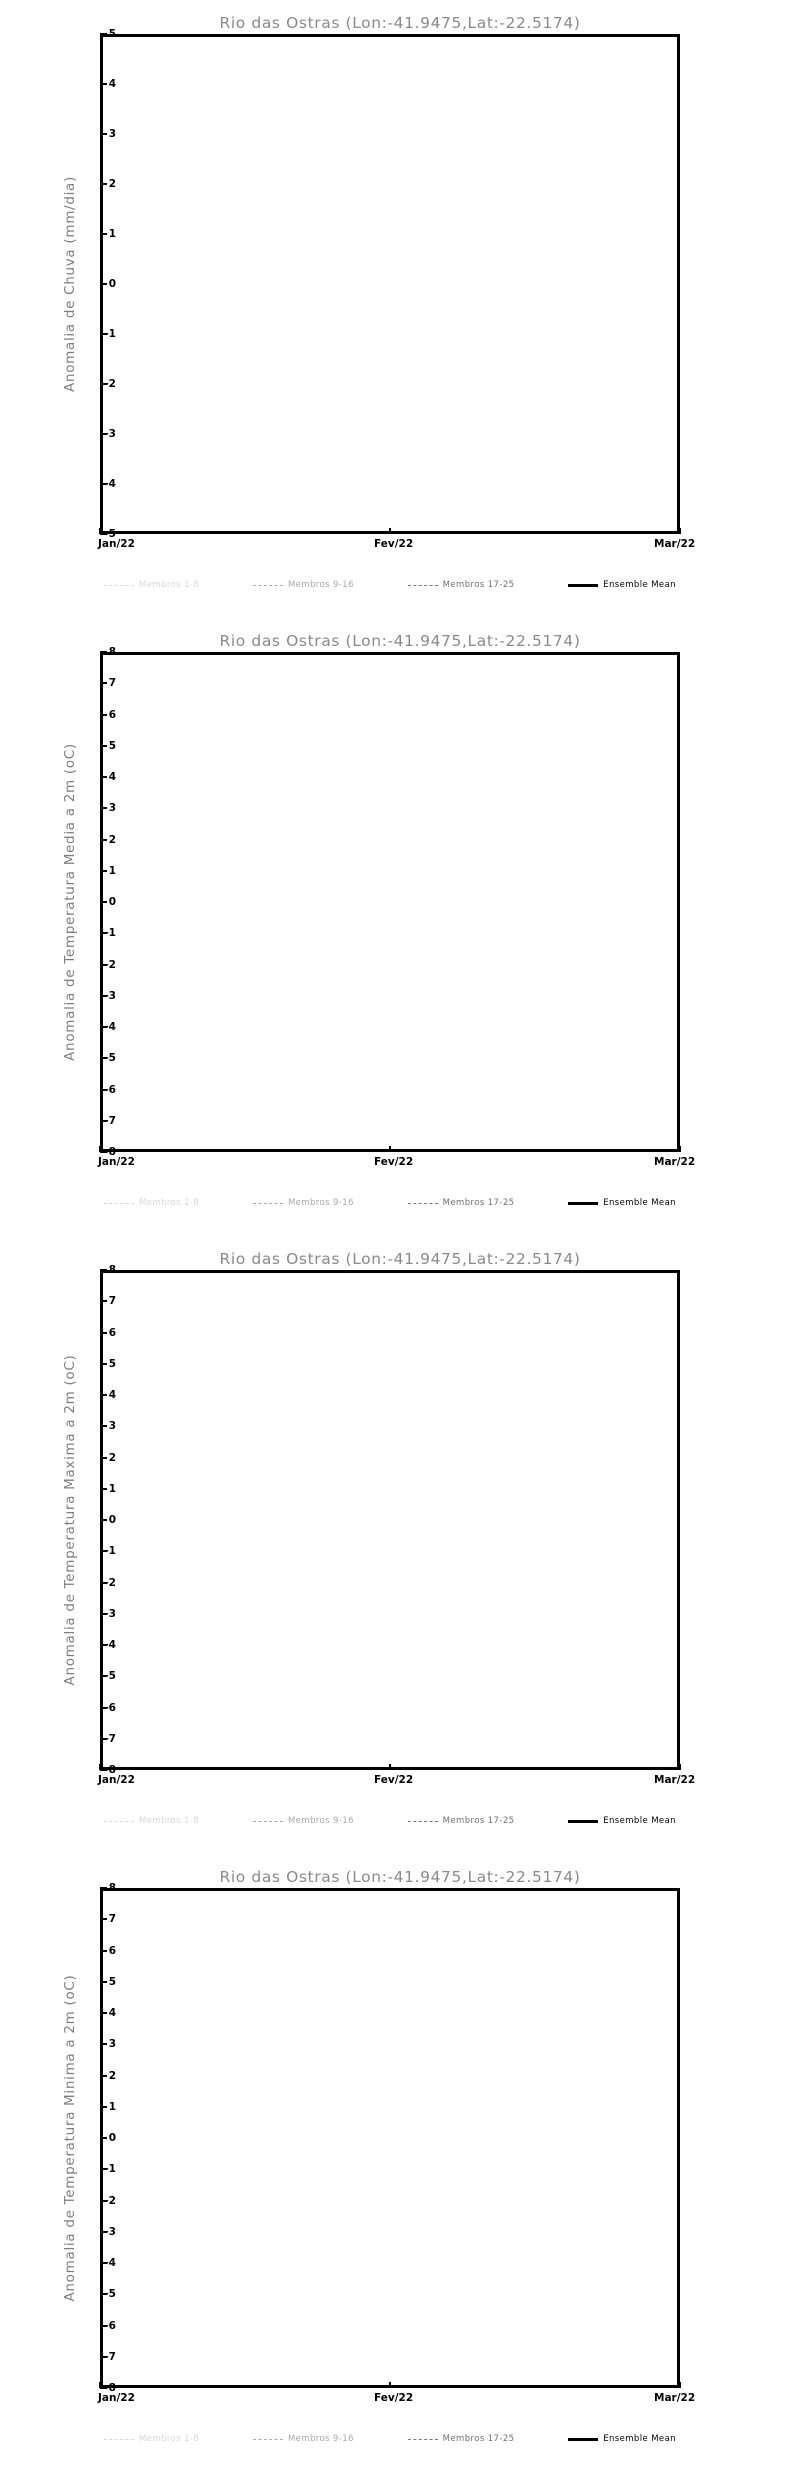  I want to click on y-tick-label: -2, so click(110, 2200).